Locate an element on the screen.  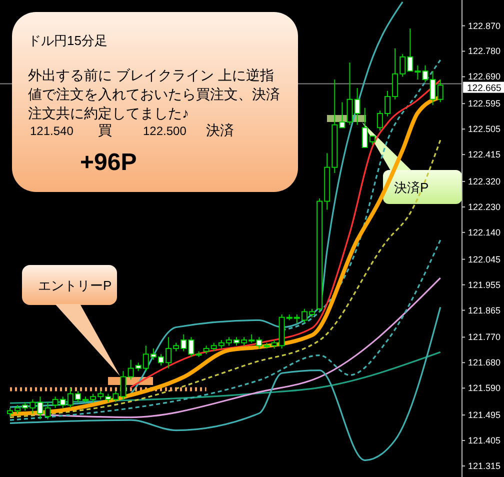
y-tick-label: 121.495 is located at coordinates (484, 415).